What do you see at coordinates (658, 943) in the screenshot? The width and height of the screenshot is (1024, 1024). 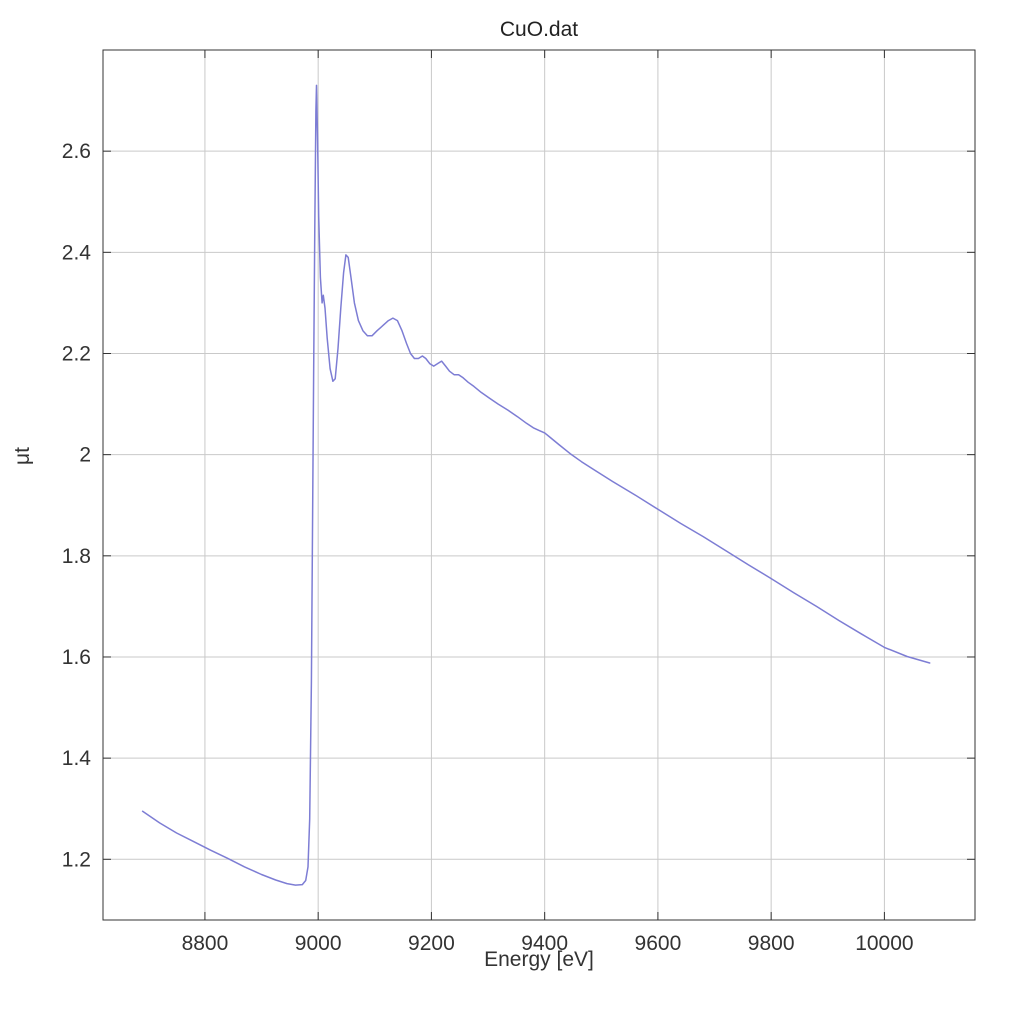 I see `x-tick-label: 9600` at bounding box center [658, 943].